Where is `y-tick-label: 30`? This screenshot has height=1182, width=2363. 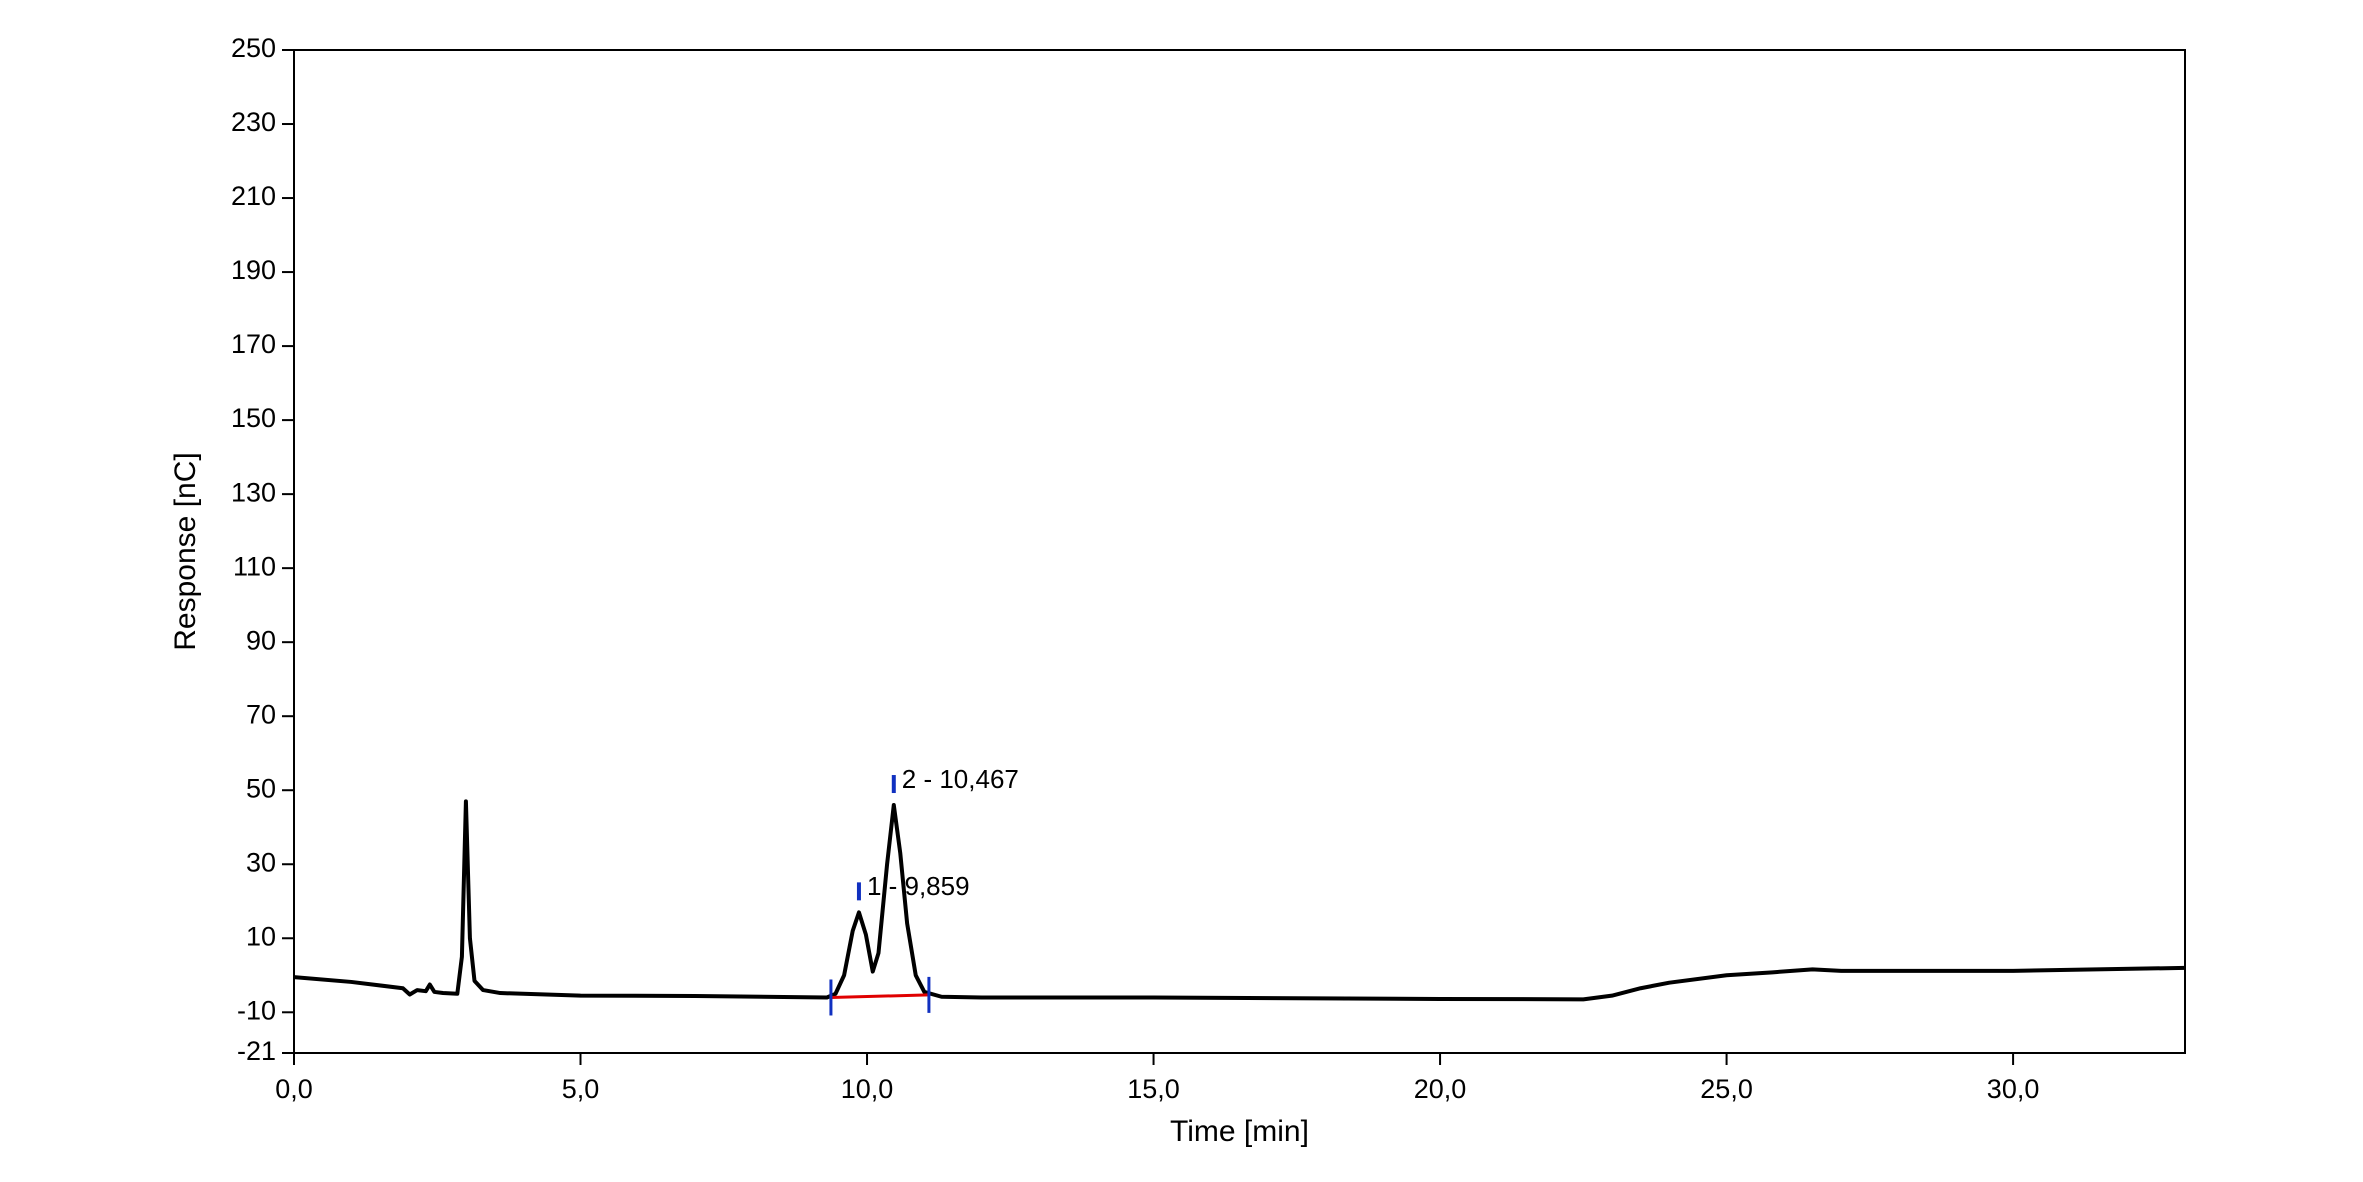 y-tick-label: 30 is located at coordinates (261, 862).